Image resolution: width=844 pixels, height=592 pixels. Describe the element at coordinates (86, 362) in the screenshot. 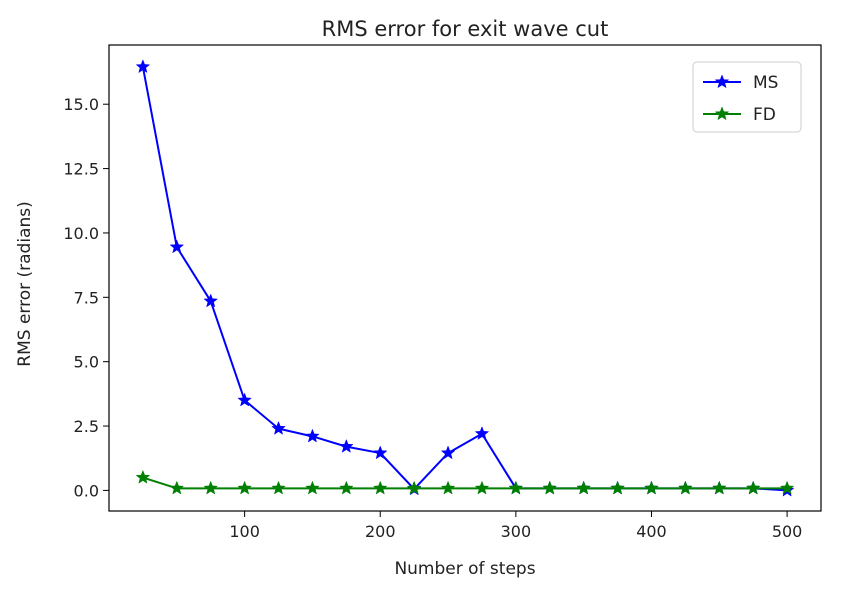

I see `y-tick-label: 5.0` at that location.